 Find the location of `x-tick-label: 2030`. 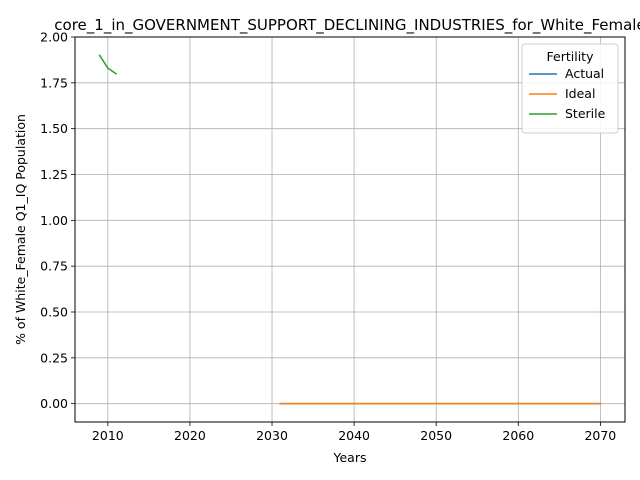

x-tick-label: 2030 is located at coordinates (272, 435).